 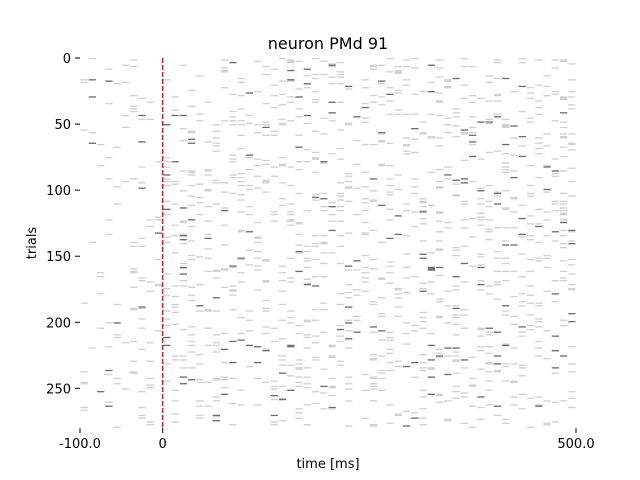 I want to click on y-tick-label: 150, so click(x=58, y=257).